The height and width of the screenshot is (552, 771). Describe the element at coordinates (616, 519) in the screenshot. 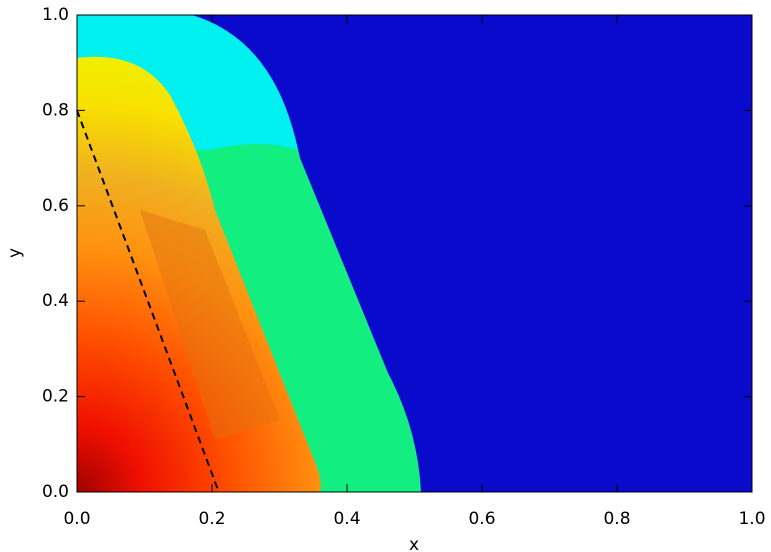

I see `x-tick-label: 0.8` at that location.